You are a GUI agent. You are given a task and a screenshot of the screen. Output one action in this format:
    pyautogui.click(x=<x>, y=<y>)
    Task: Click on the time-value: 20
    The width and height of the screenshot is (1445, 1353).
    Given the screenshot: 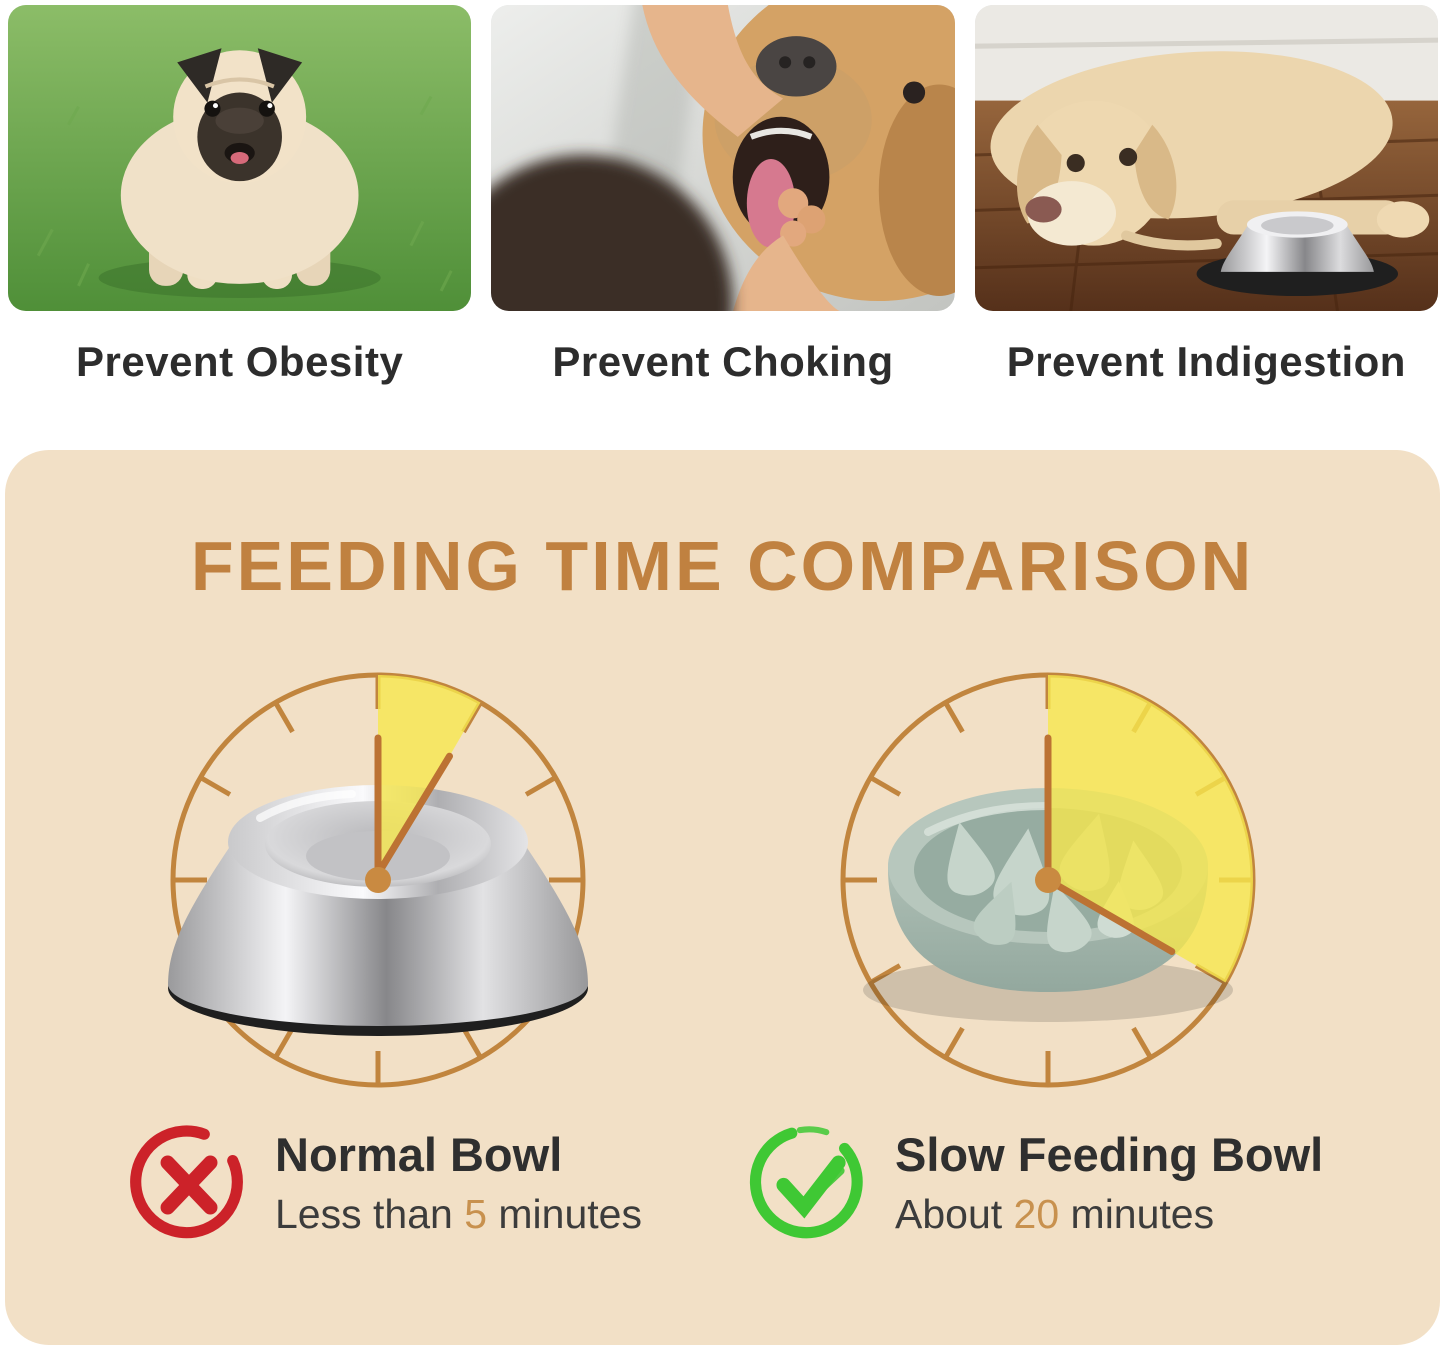 What is the action you would take?
    pyautogui.click(x=1036, y=1214)
    